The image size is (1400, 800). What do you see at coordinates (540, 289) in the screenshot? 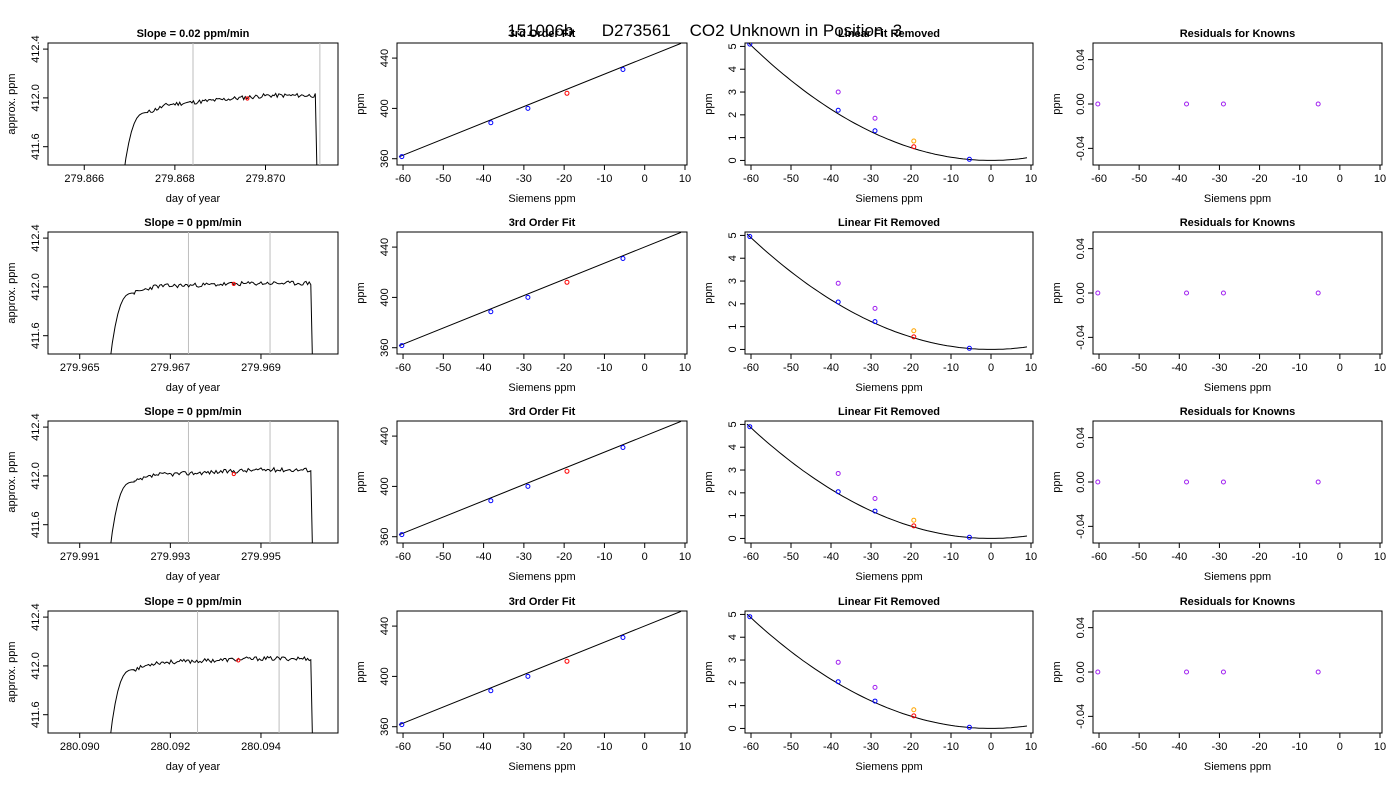
I see `fit-curve` at bounding box center [540, 289].